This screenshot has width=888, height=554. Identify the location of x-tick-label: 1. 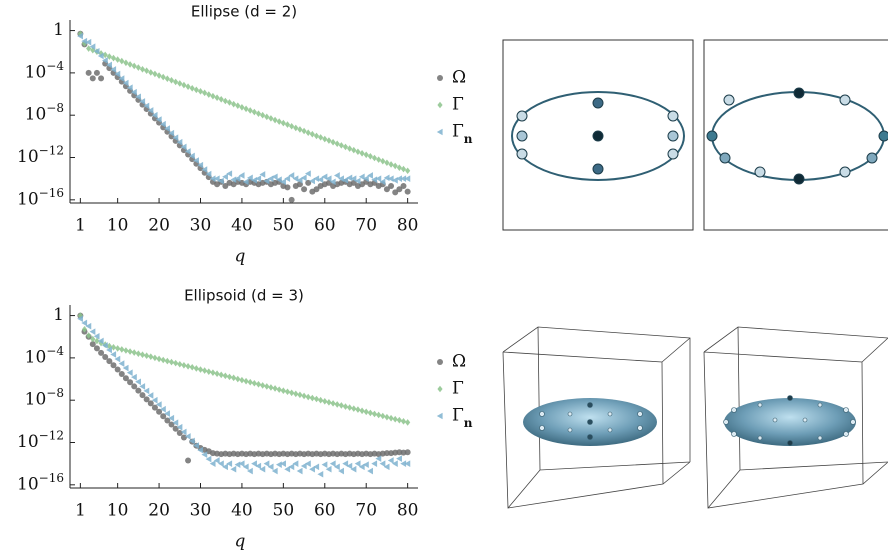
(80, 226).